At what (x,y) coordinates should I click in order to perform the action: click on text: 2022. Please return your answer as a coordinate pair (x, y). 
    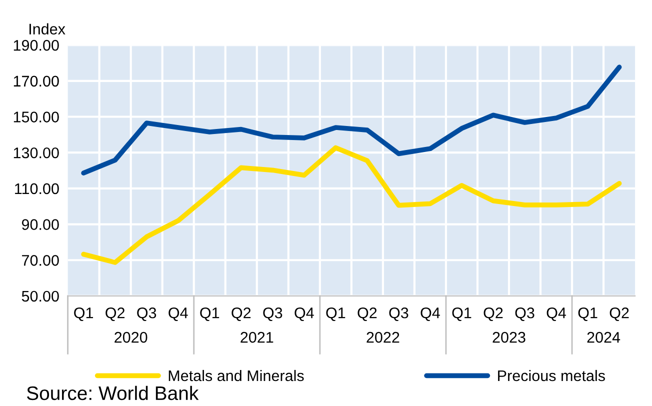
    Looking at the image, I should click on (383, 337).